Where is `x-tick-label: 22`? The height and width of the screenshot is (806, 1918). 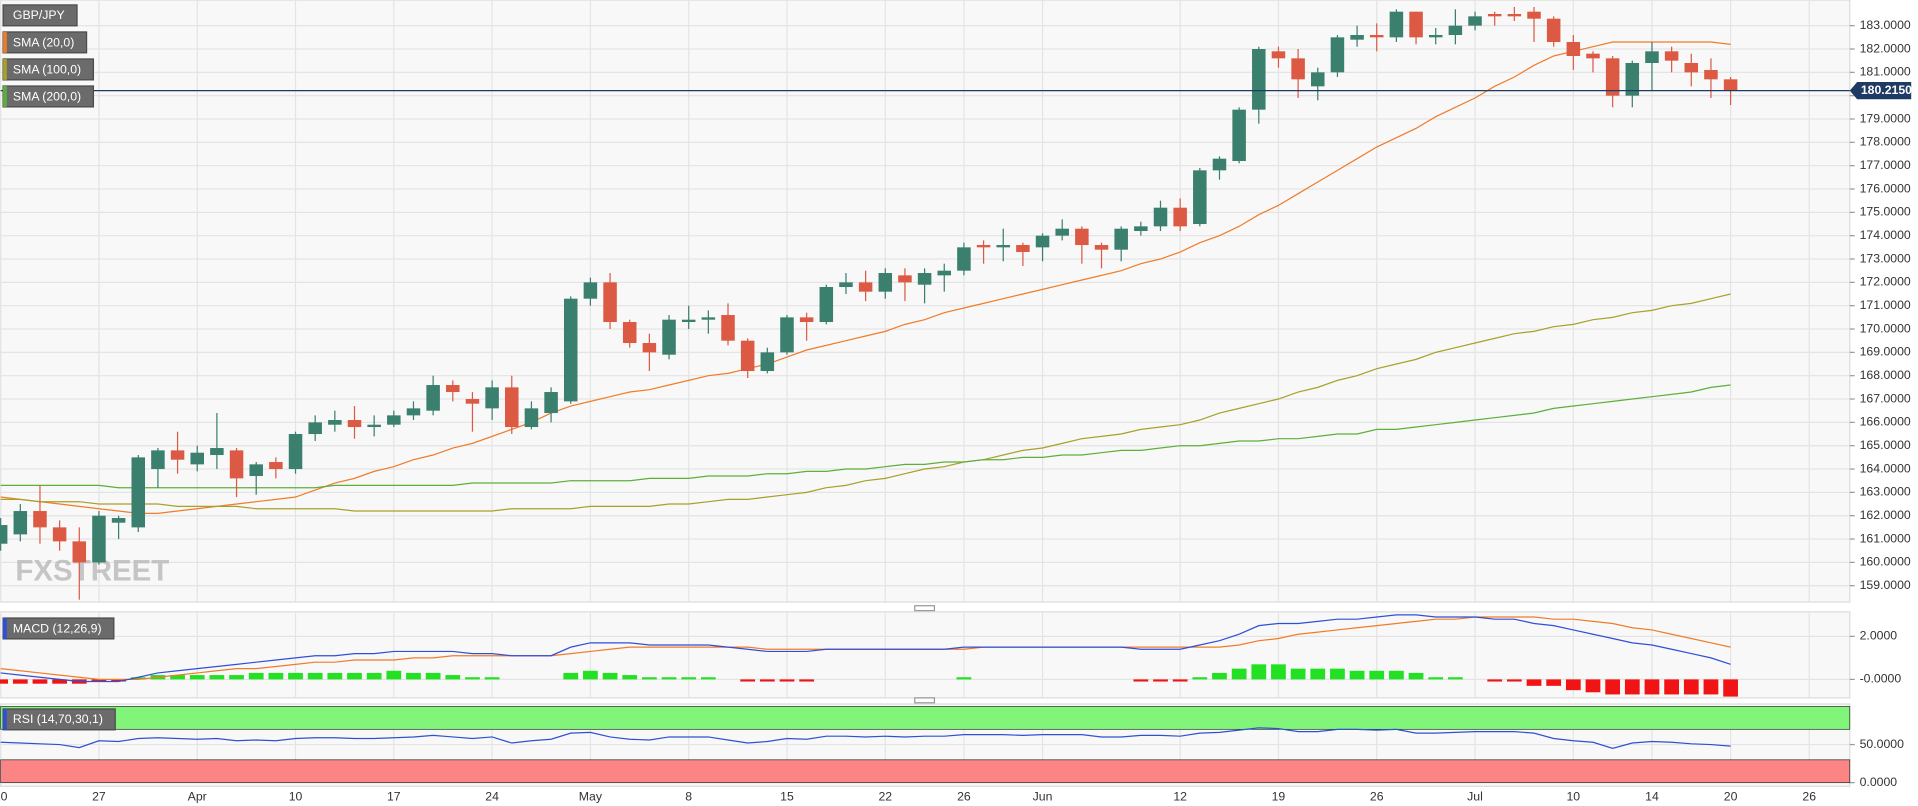
x-tick-label: 22 is located at coordinates (885, 797).